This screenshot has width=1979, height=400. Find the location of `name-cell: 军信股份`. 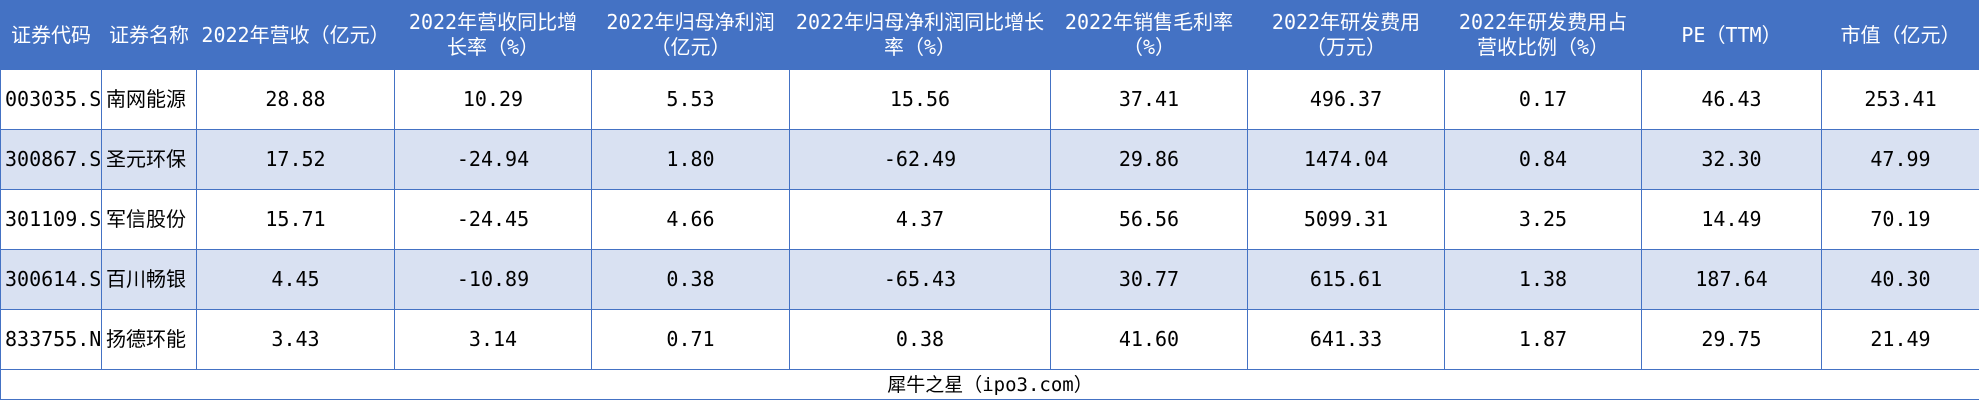

name-cell: 军信股份 is located at coordinates (149, 220).